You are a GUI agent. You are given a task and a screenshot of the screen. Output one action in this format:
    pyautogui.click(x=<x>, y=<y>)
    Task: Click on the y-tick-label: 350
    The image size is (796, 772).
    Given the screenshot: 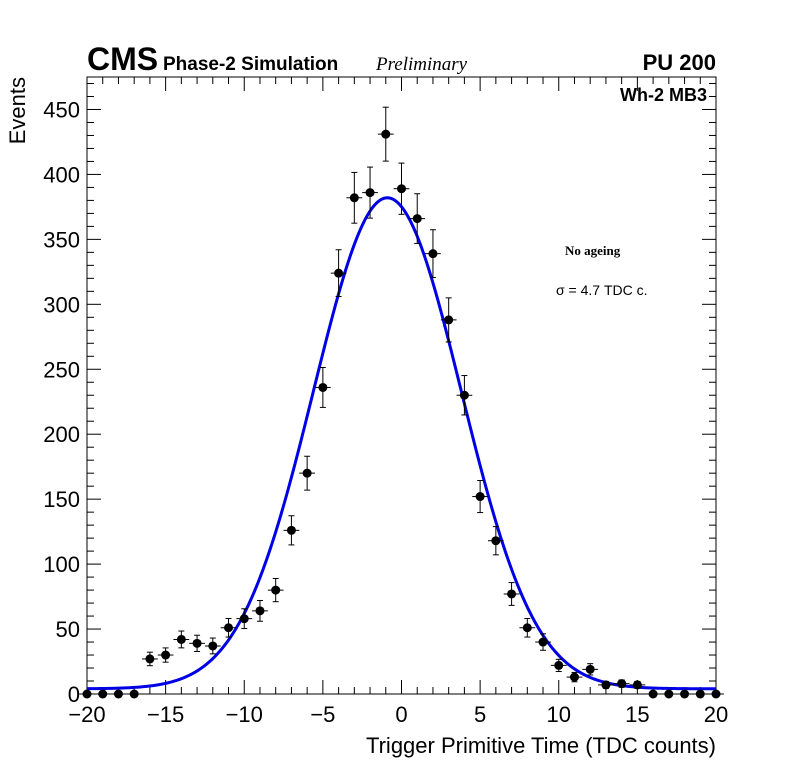 What is the action you would take?
    pyautogui.click(x=61, y=239)
    